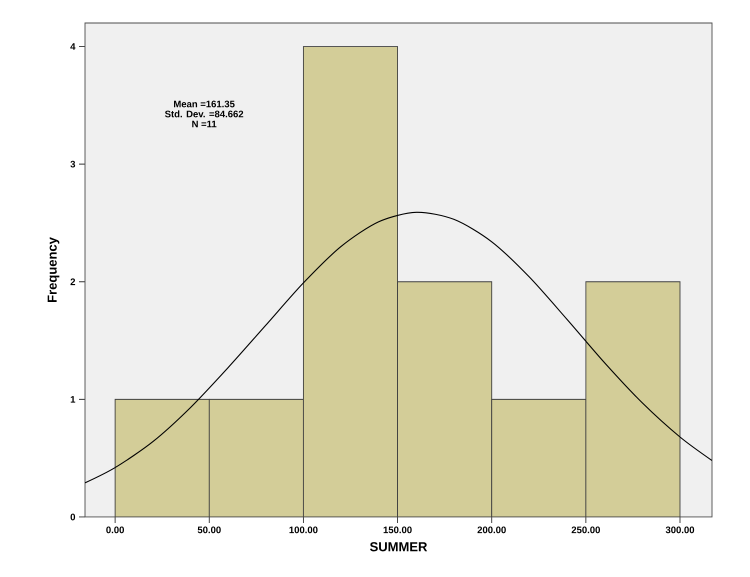 This screenshot has width=750, height=577. Describe the element at coordinates (398, 530) in the screenshot. I see `x-tick-label: 150.00` at that location.